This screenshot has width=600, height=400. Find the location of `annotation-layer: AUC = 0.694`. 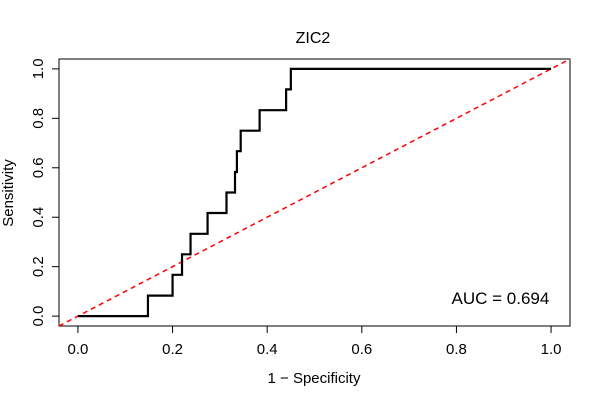

annotation-layer: AUC = 0.694 is located at coordinates (501, 298).